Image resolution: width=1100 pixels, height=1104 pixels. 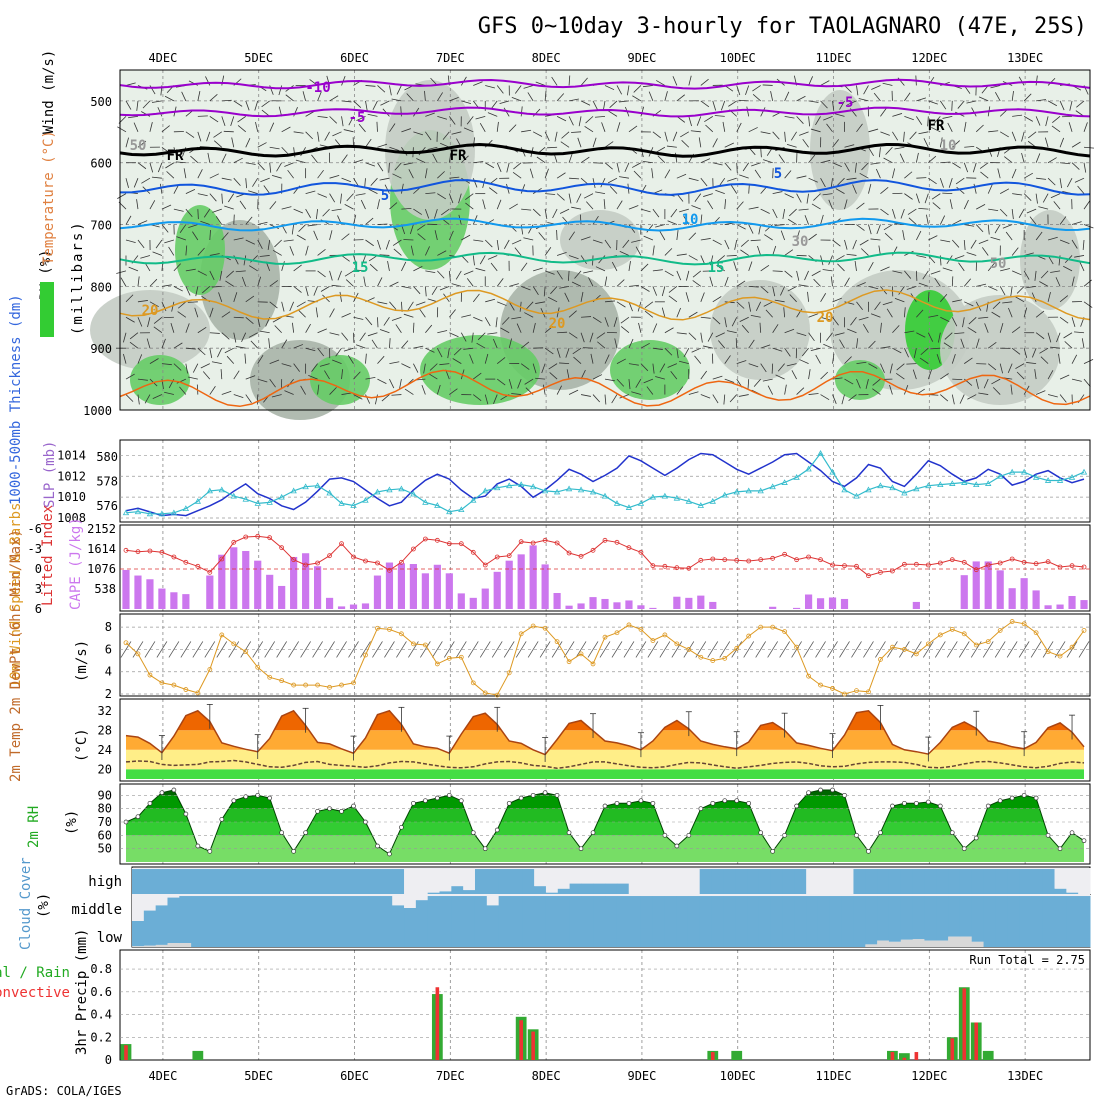 I want to click on precip-tick-label: 0.2, so click(x=101, y=1037).